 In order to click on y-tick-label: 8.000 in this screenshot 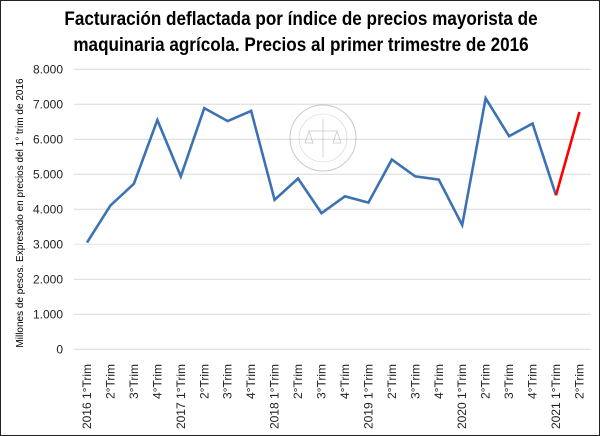, I will do `click(48, 69)`.